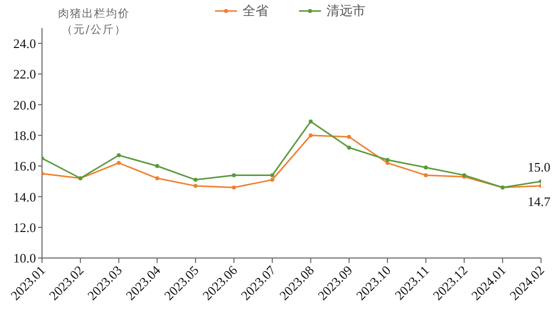 Image resolution: width=554 pixels, height=320 pixels. I want to click on y-axis-title: 肉猪出栏均价（元/公斤）, so click(94, 22).